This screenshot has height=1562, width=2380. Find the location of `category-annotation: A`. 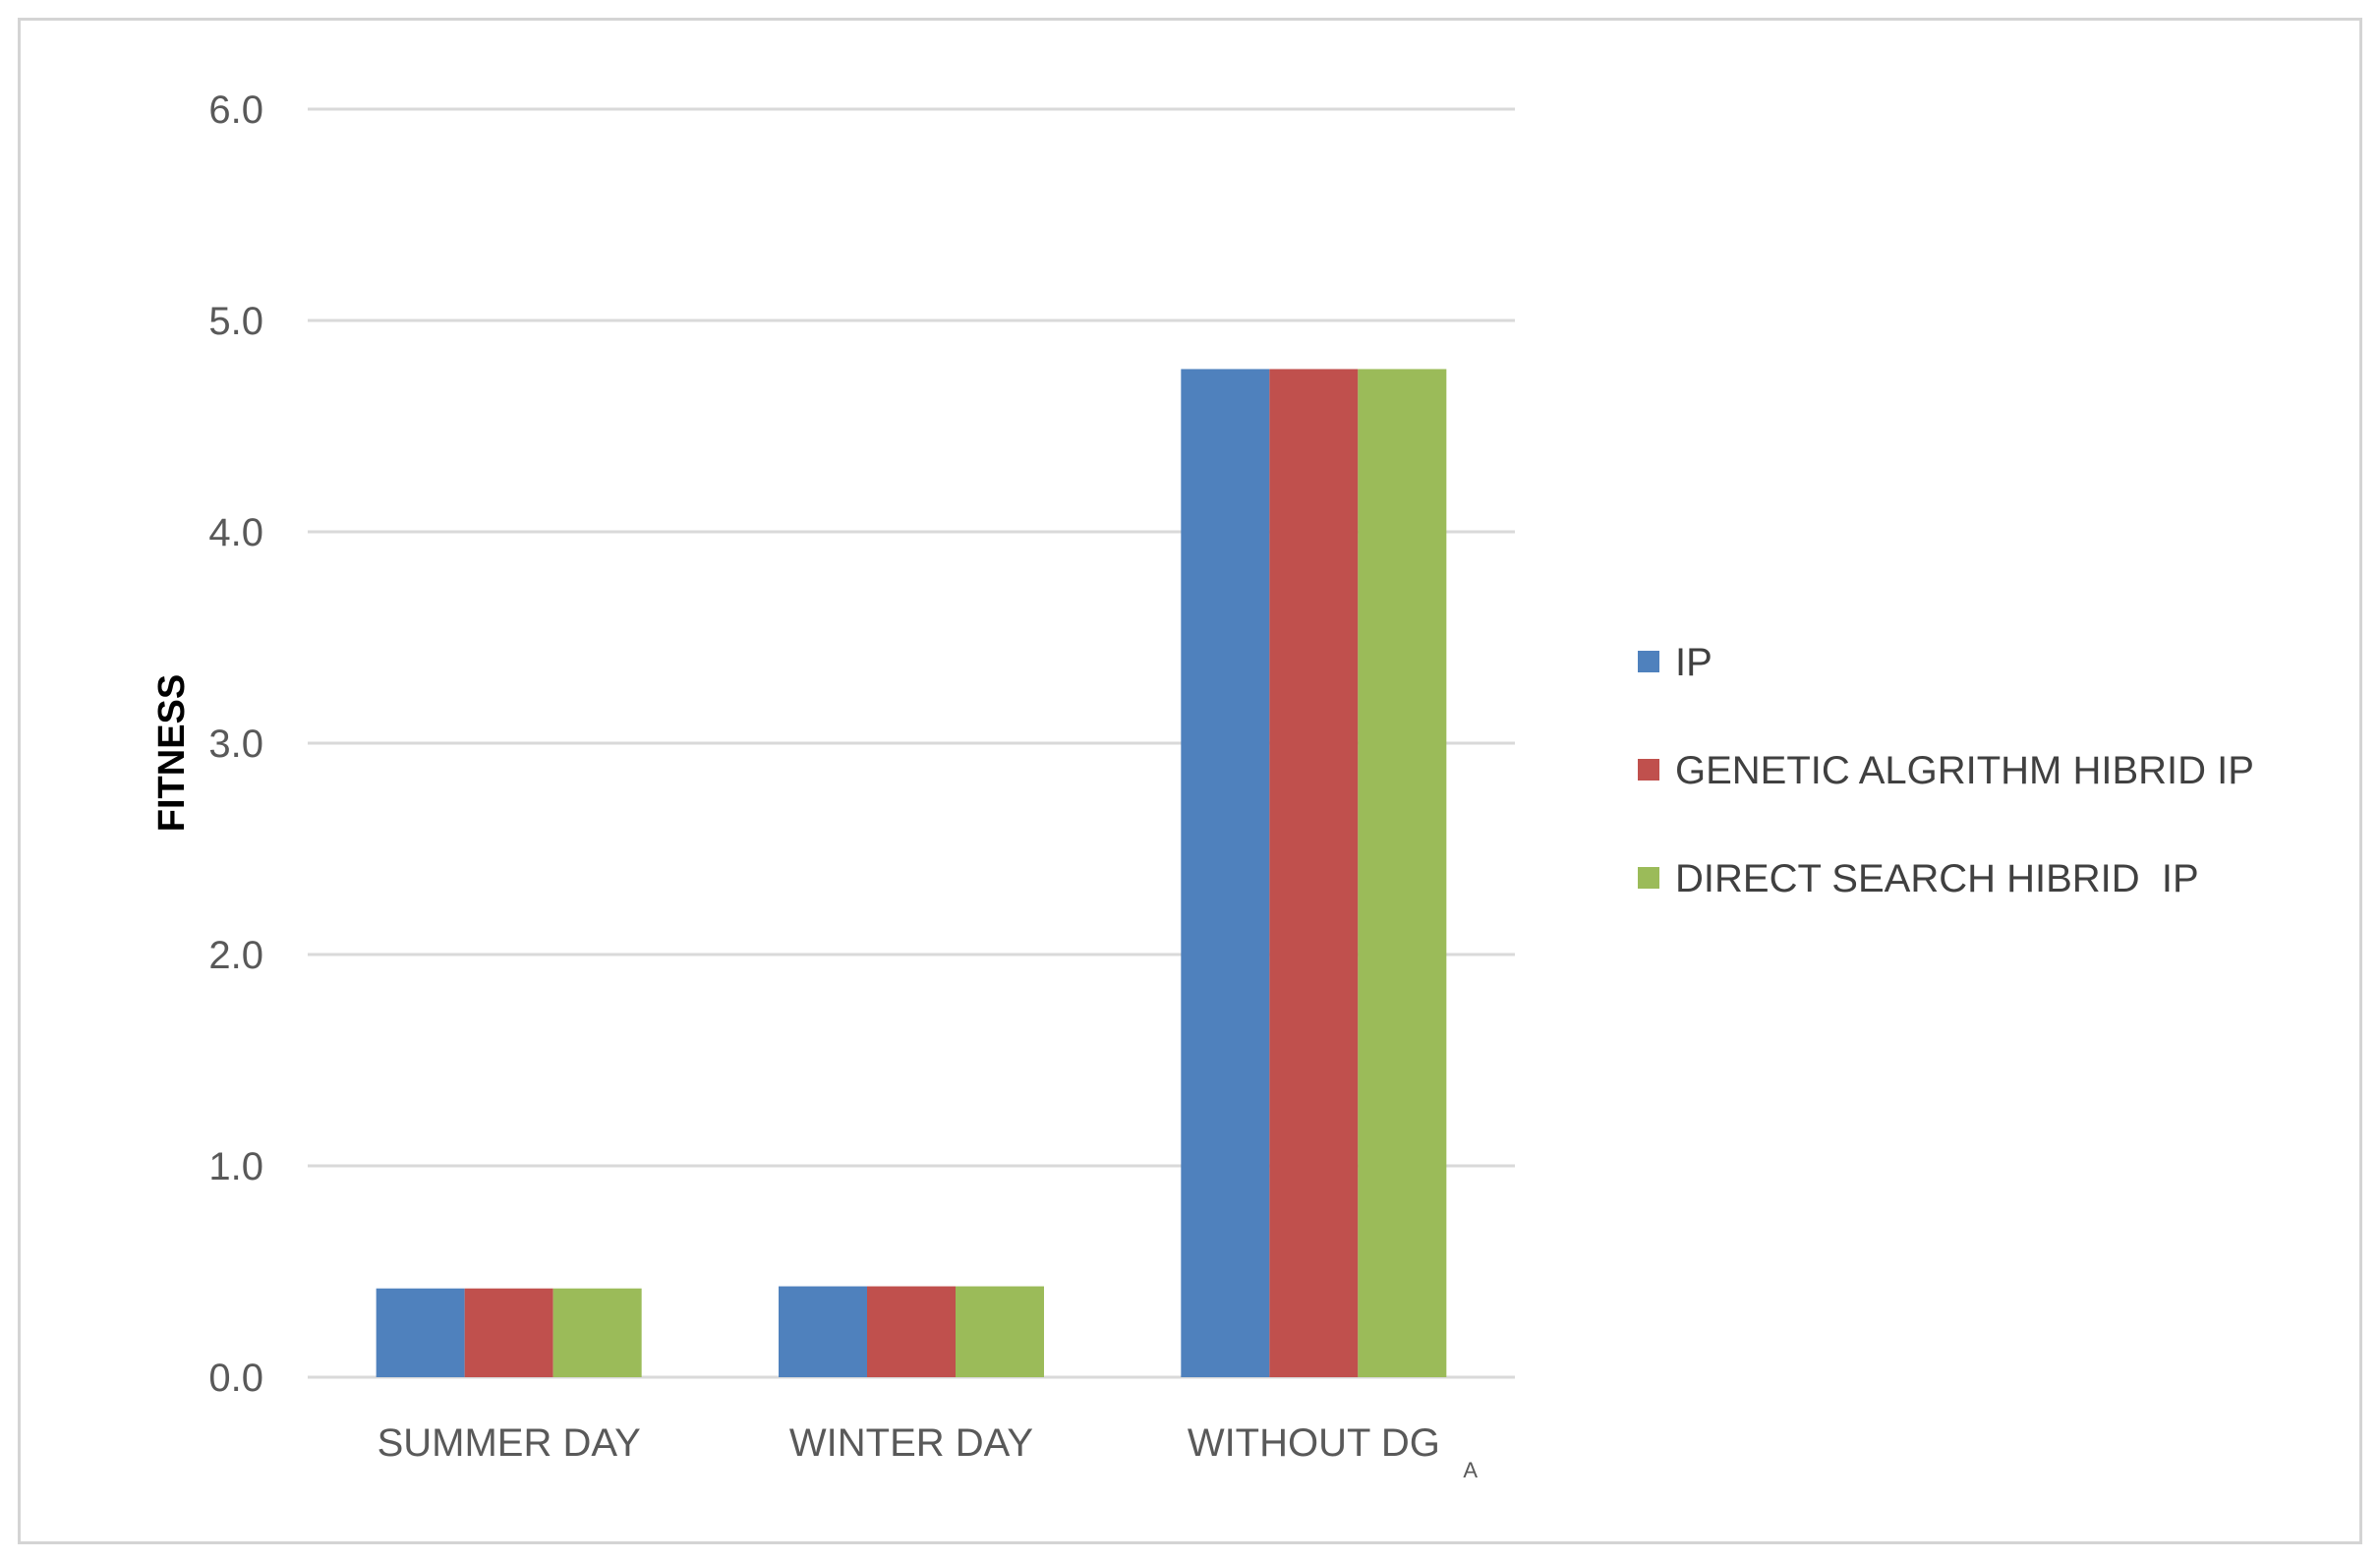

category-annotation: A is located at coordinates (1470, 1470).